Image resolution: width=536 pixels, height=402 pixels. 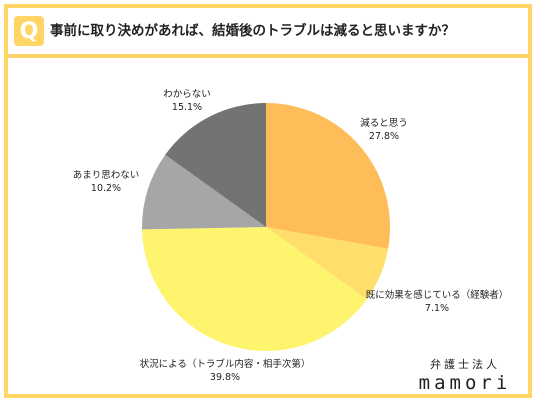 What do you see at coordinates (437, 295) in the screenshot?
I see `slice-label-2: 既に効果を感じている（経験者）` at bounding box center [437, 295].